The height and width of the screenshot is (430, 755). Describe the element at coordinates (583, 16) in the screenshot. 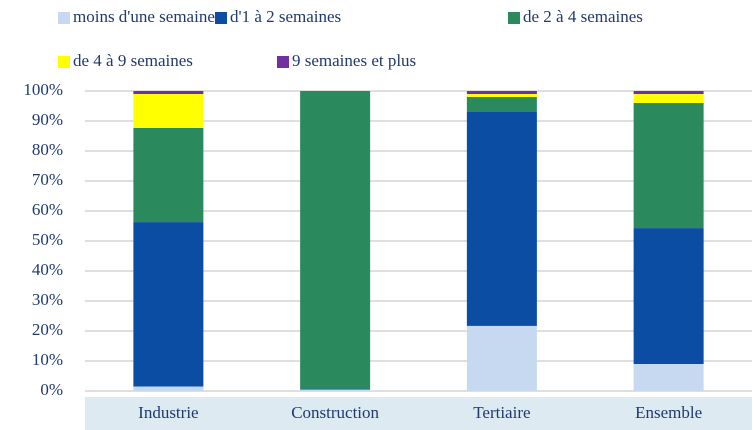

I see `legend-label: de 2 à 4 semaines` at that location.